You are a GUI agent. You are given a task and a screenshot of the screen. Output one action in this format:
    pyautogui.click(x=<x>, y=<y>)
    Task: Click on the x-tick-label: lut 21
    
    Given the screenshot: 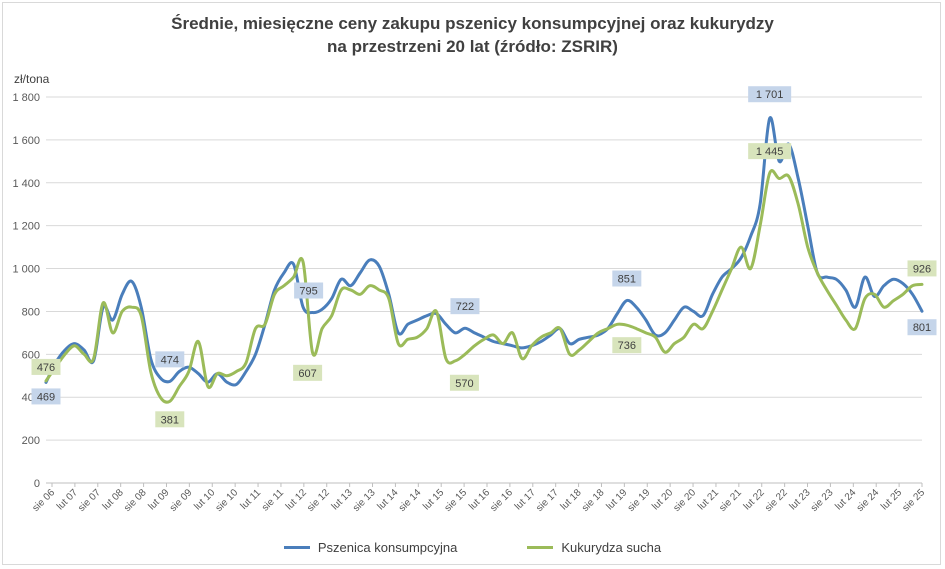 What is the action you would take?
    pyautogui.click(x=708, y=499)
    